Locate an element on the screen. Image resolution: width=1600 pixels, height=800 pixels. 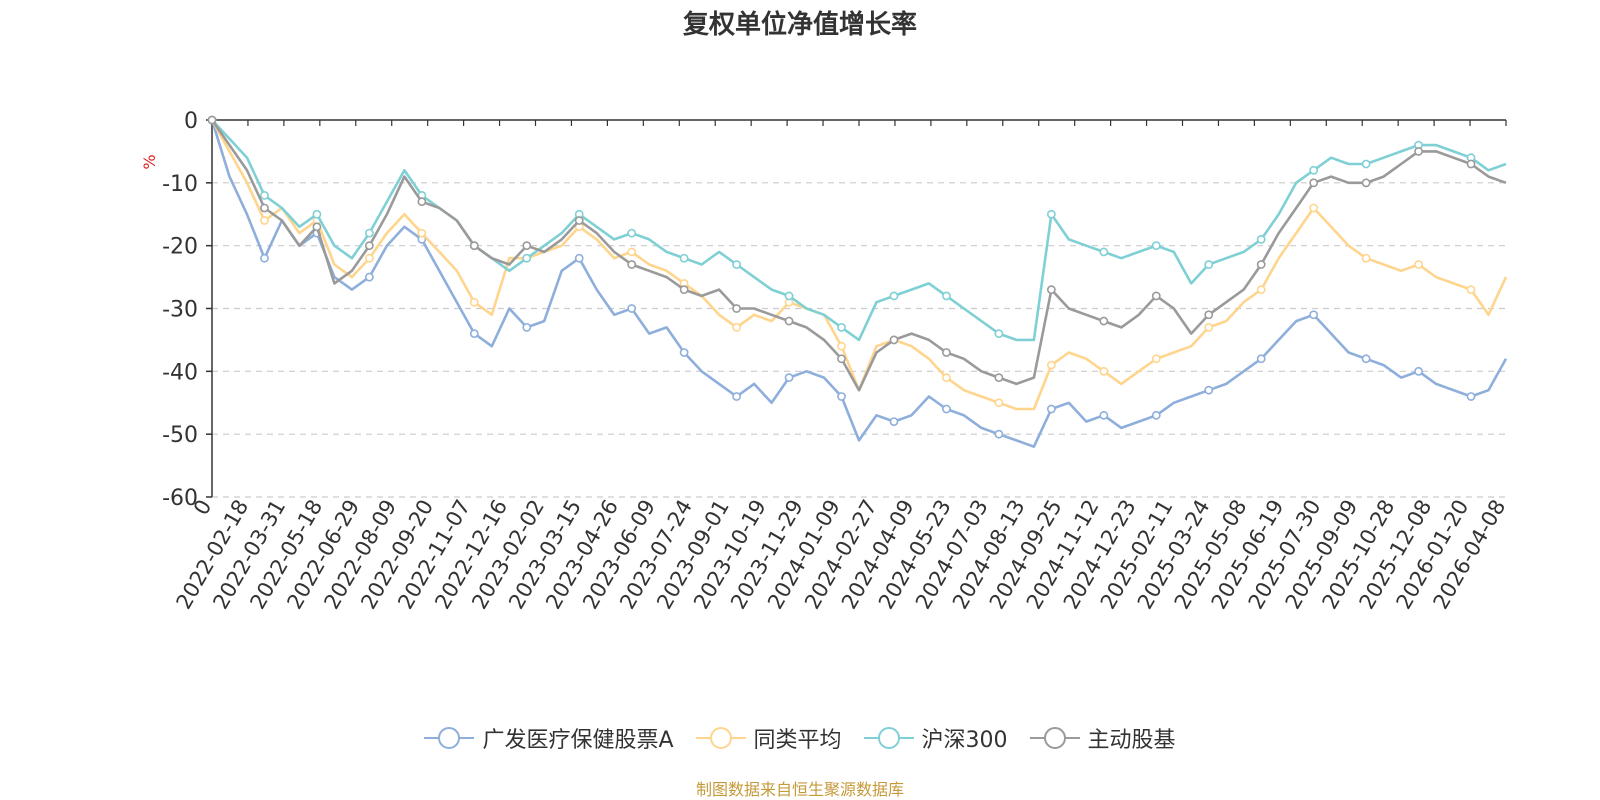
legend-item: 同类平均 is located at coordinates (768, 738).